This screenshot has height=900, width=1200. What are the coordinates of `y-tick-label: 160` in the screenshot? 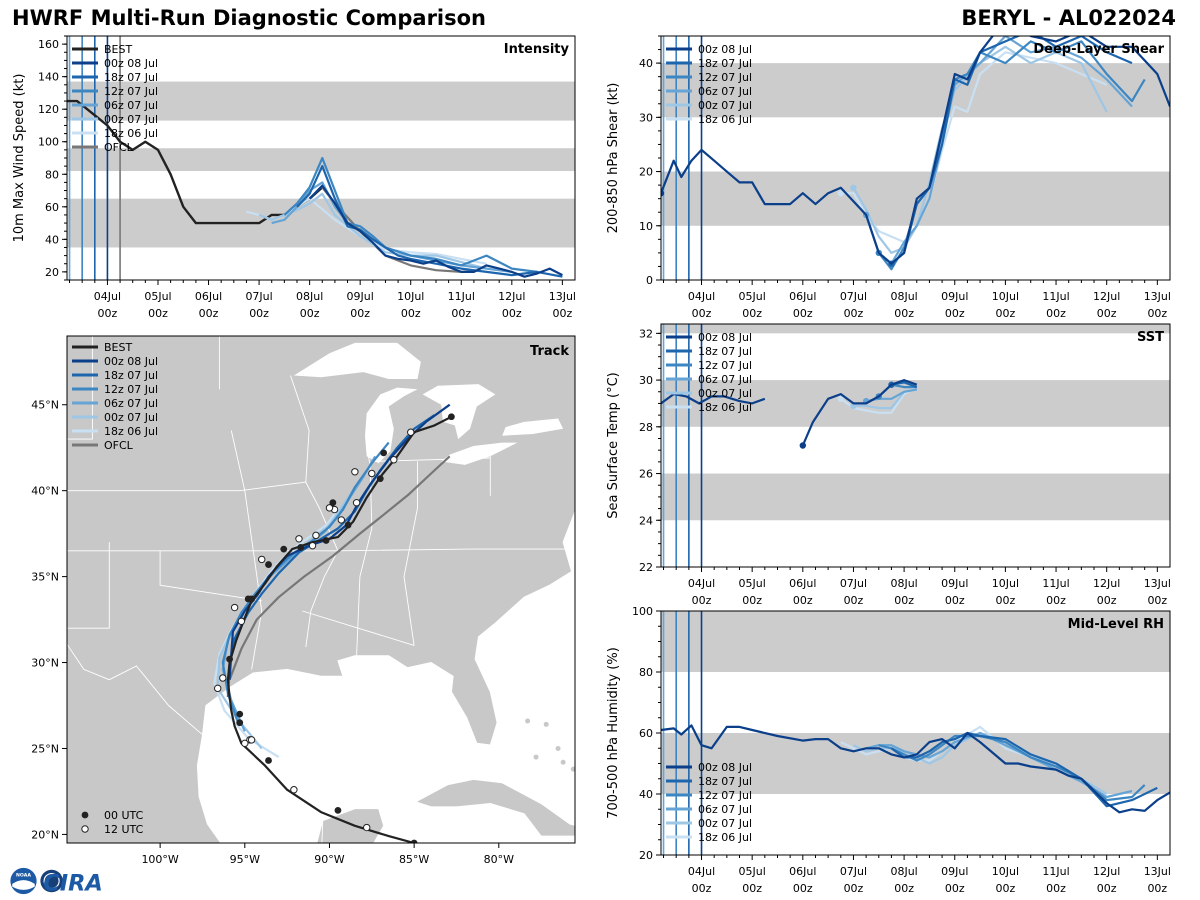 It's located at (48, 44).